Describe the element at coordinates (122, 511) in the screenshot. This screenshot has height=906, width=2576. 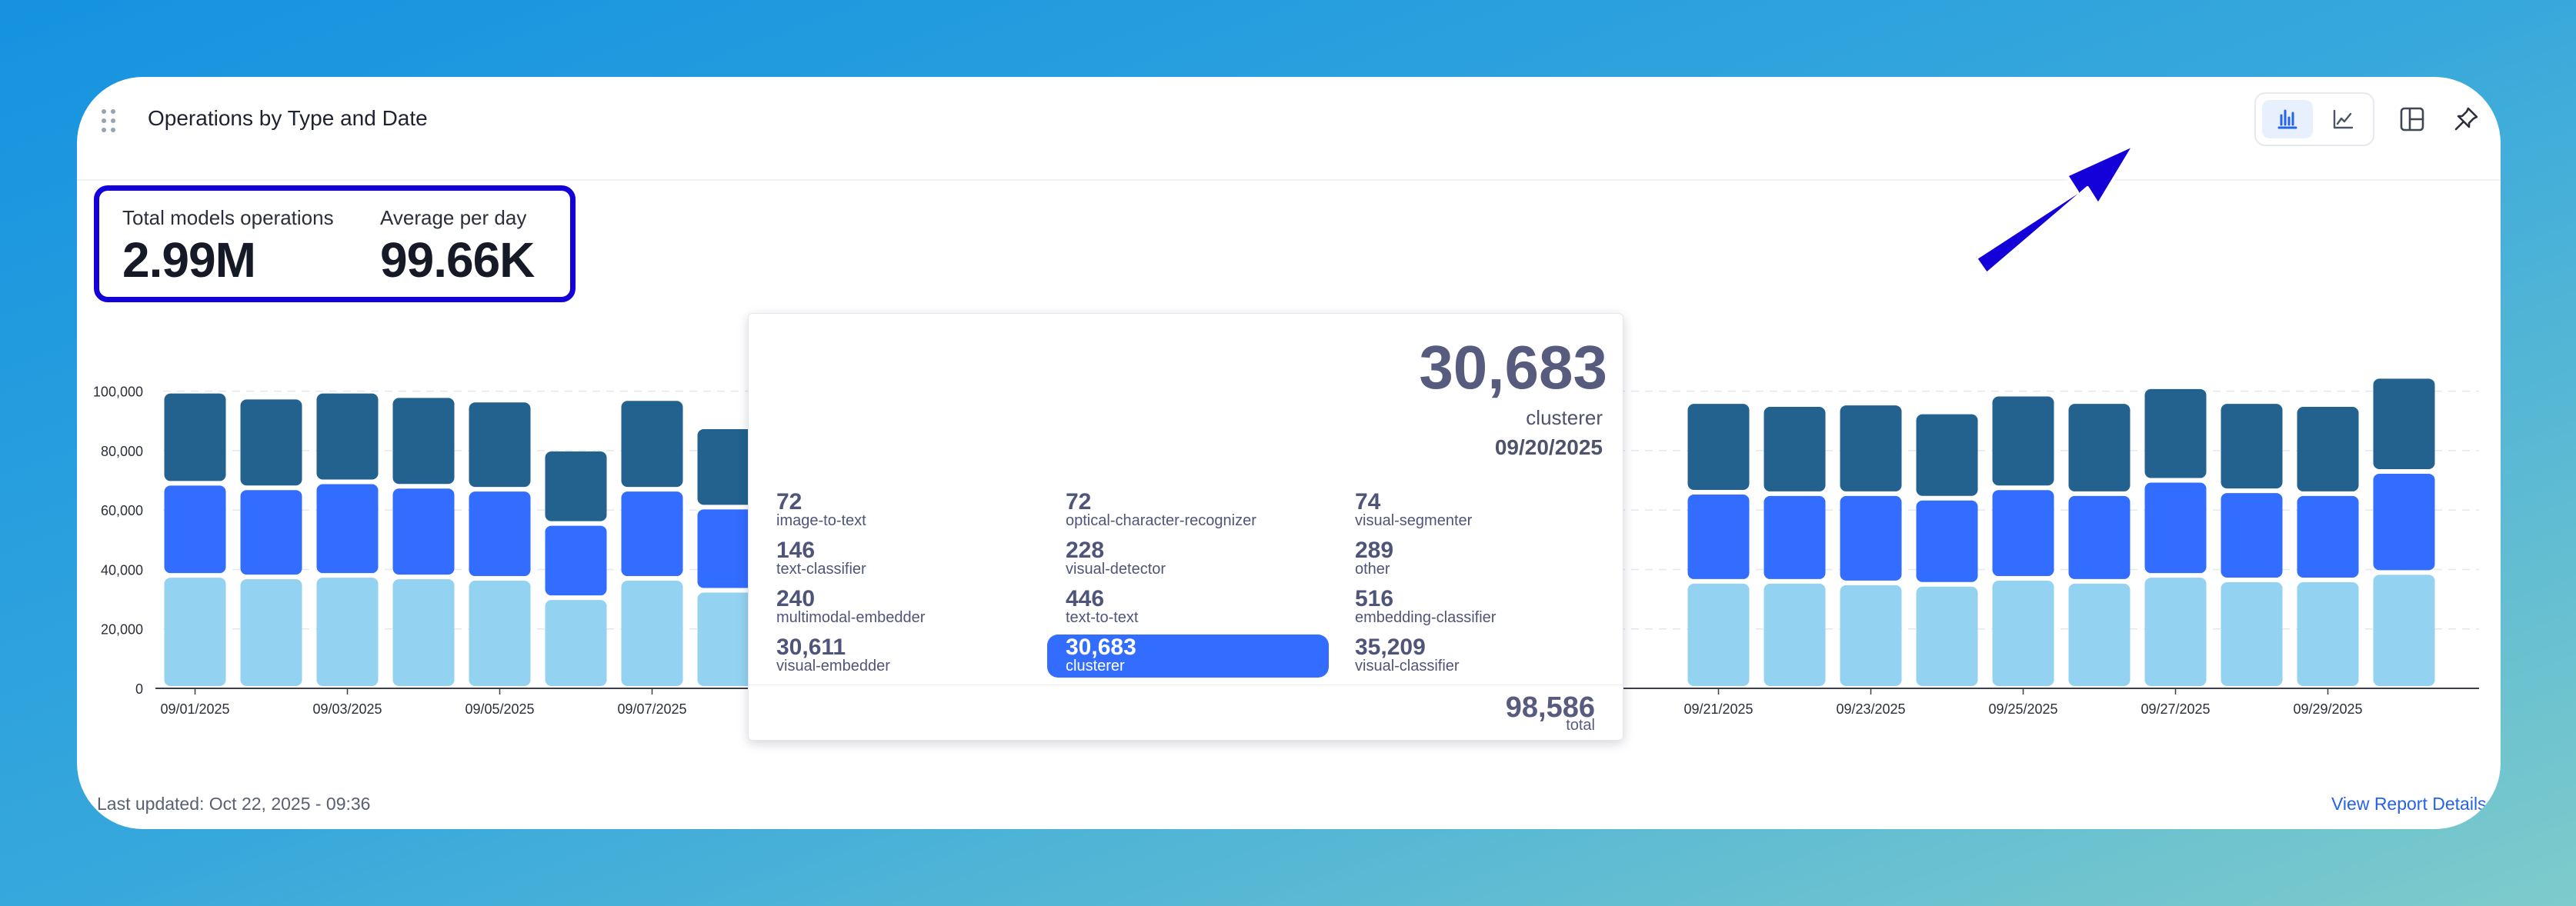
I see `y-tick-label: 60,000` at that location.